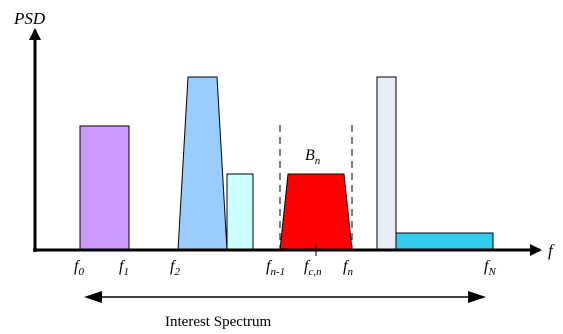 This screenshot has height=334, width=563. What do you see at coordinates (313, 157) in the screenshot?
I see `band-label: Bn` at bounding box center [313, 157].